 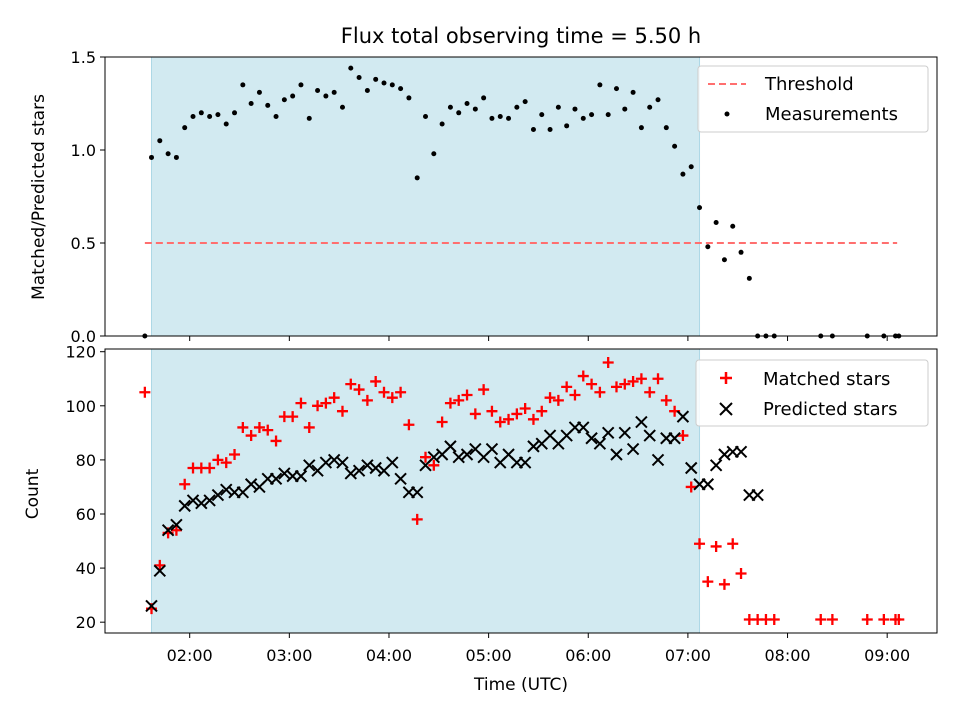 I want to click on x-tick-label: 05:00, so click(x=489, y=655).